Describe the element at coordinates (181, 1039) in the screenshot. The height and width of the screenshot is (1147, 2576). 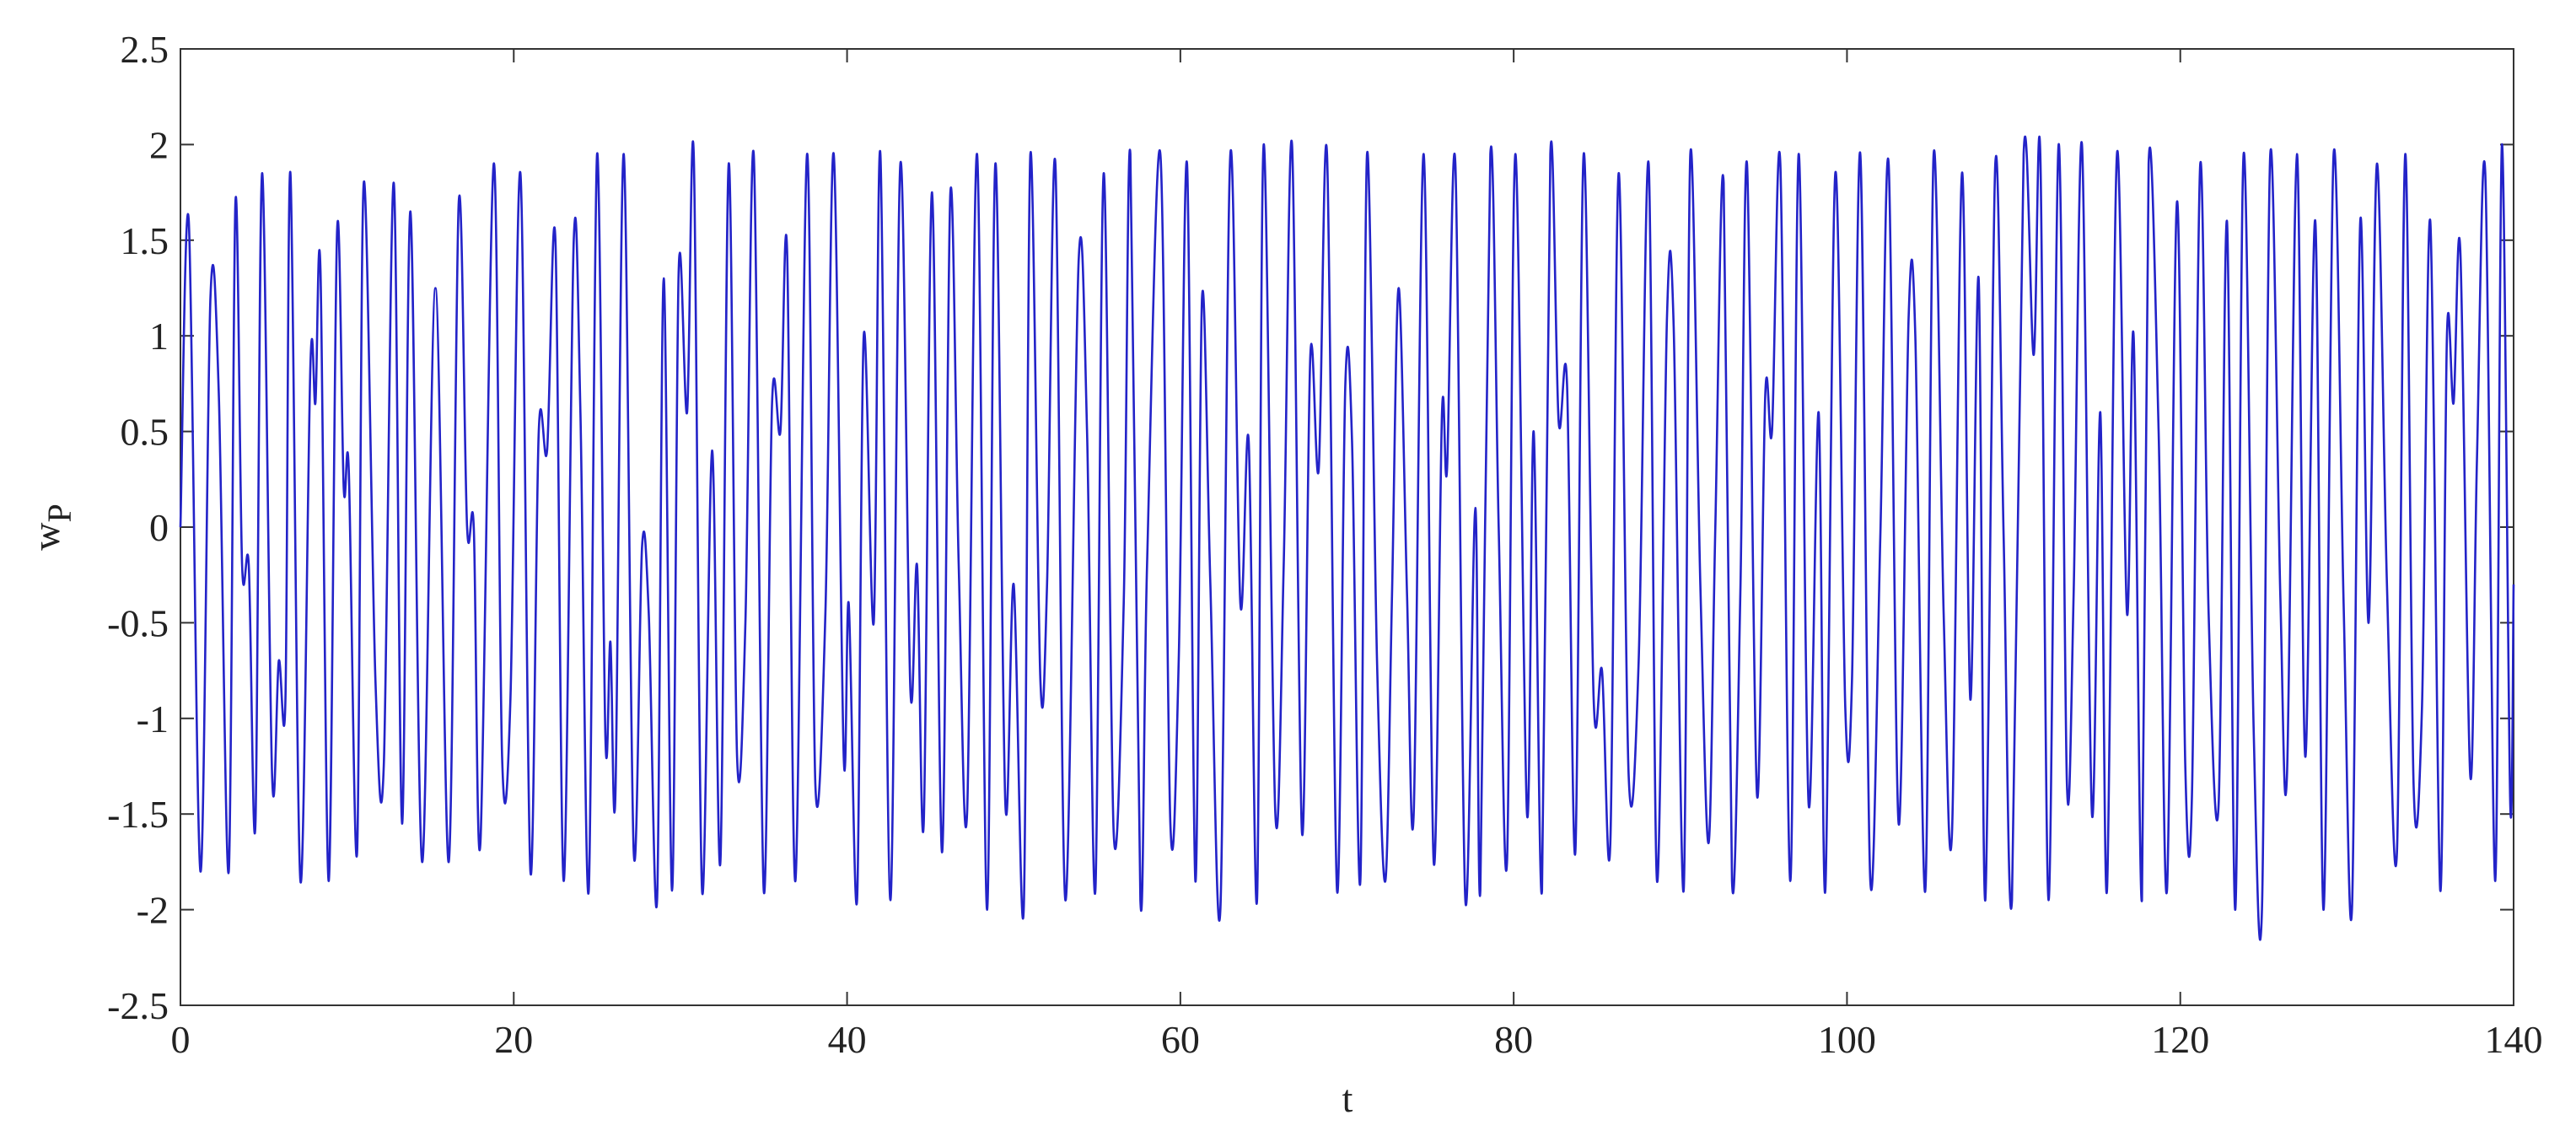
I see `x-tick-label: 0` at that location.